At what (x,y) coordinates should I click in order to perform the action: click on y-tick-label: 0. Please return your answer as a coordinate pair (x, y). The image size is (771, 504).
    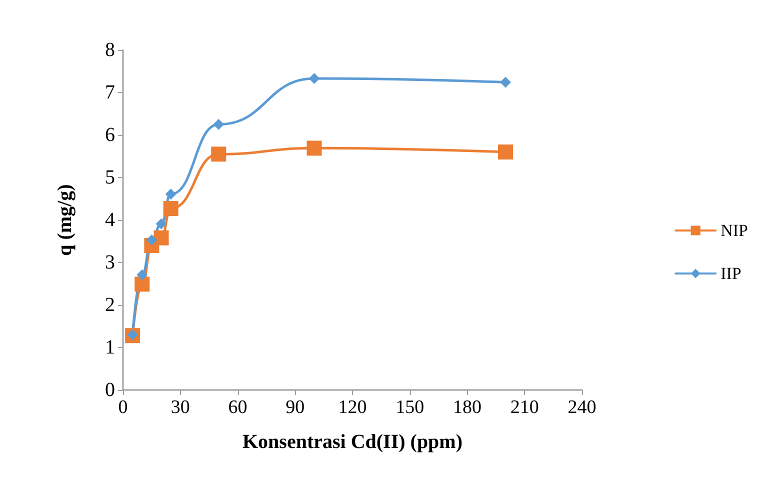
    Looking at the image, I should click on (110, 390).